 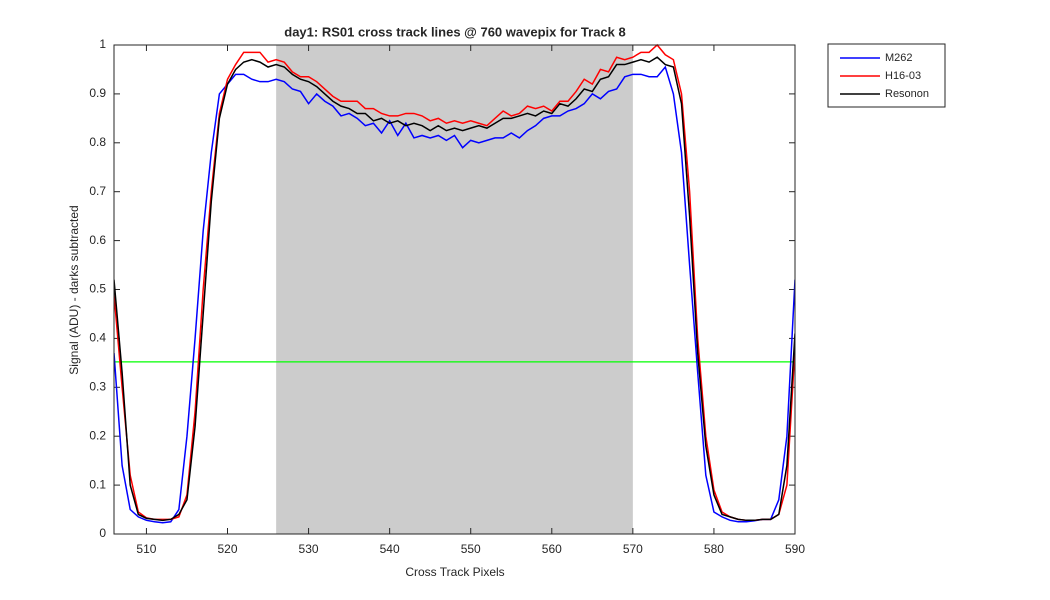 What do you see at coordinates (899, 58) in the screenshot?
I see `legend-label: M262` at bounding box center [899, 58].